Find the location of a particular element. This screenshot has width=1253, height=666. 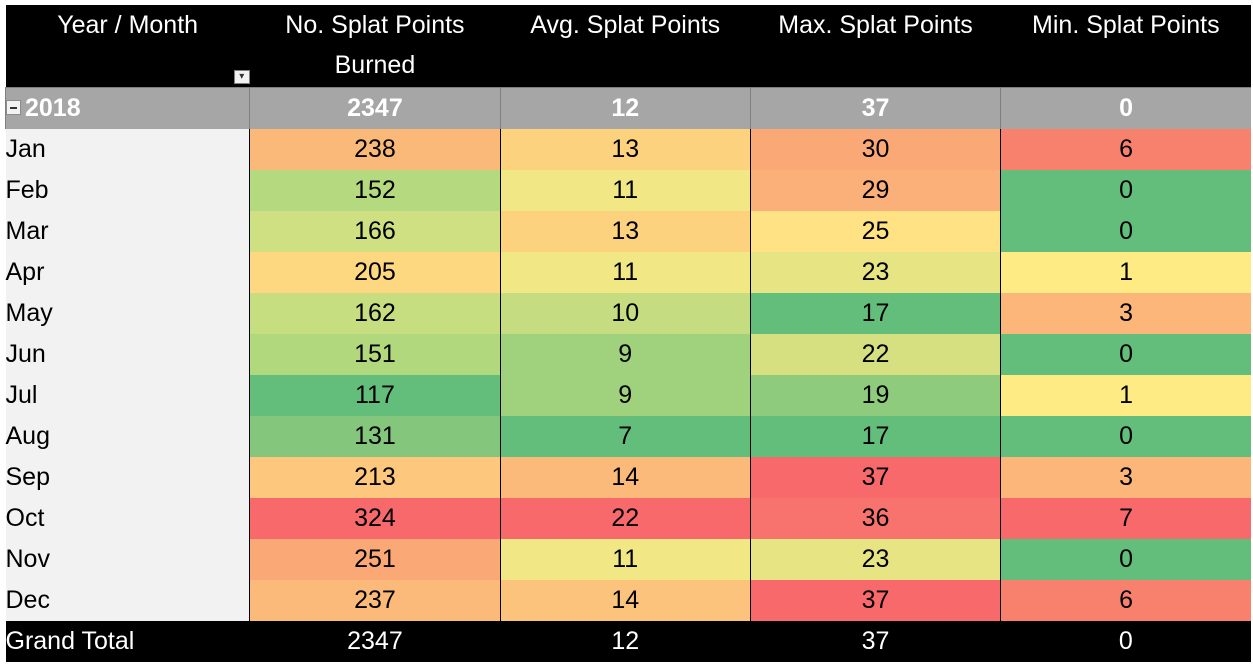

month-label: Mar is located at coordinates (127, 231).